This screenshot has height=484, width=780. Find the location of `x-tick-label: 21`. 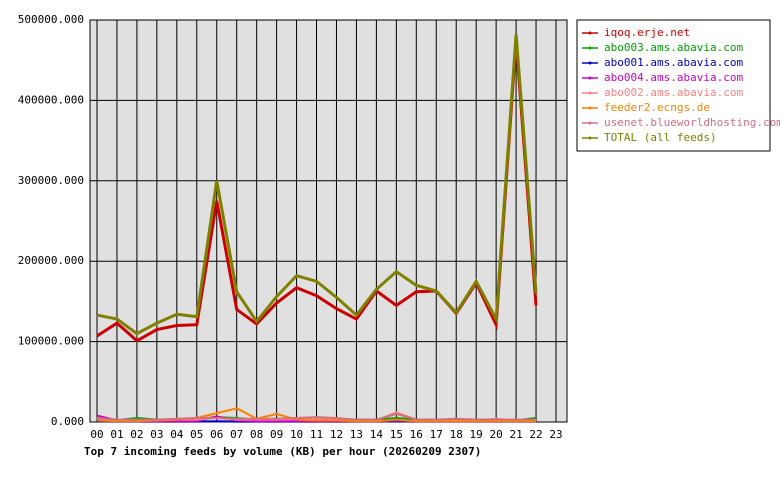

x-tick-label: 21 is located at coordinates (515, 434).